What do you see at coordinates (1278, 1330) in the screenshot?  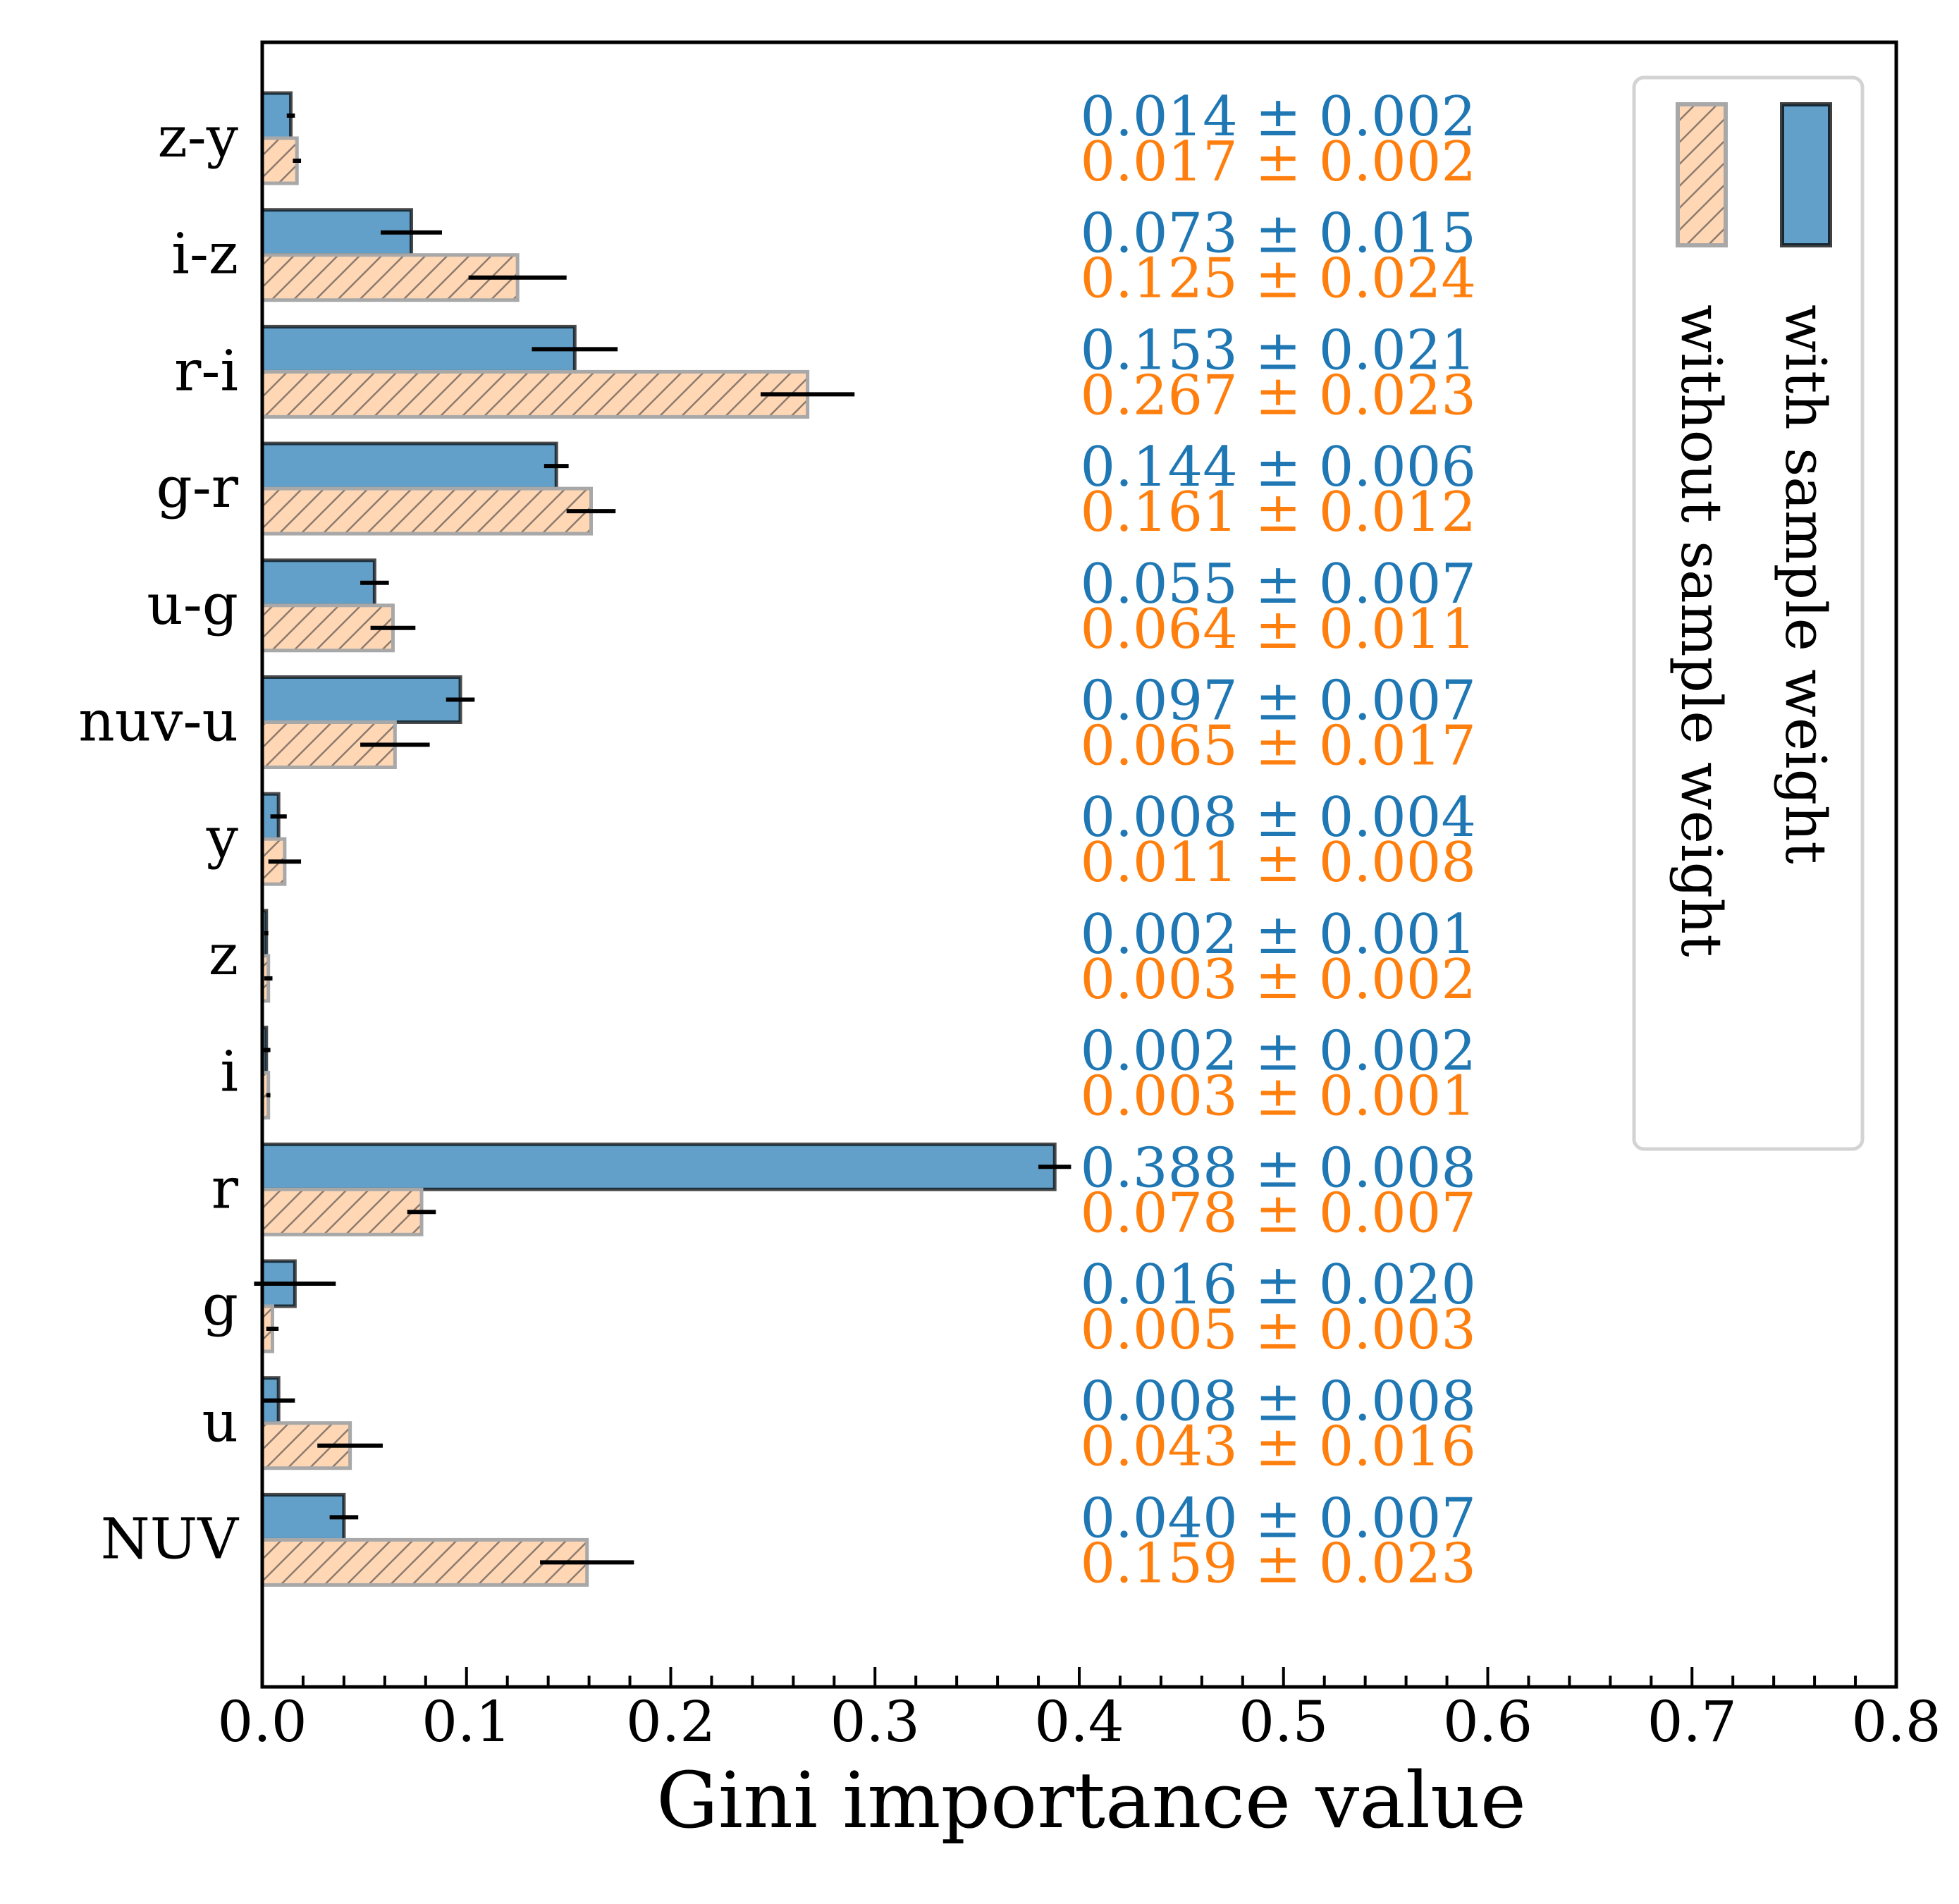 I see `annotation-without-weight: 0.005 ± 0.003` at bounding box center [1278, 1330].